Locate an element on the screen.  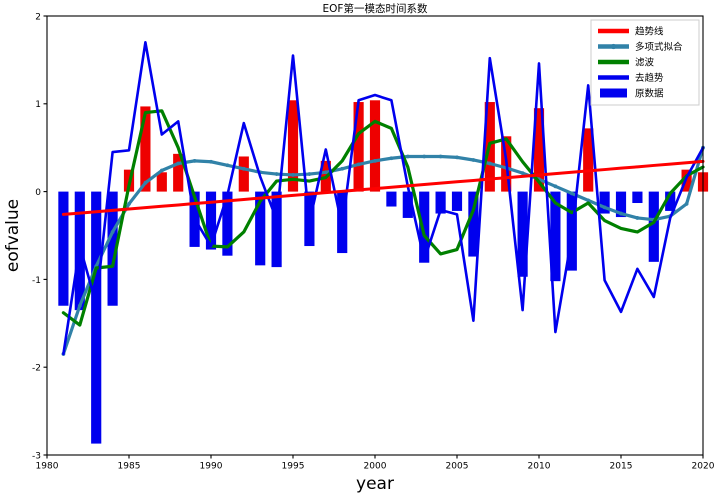
xtick-label-1995: 1995 is located at coordinates (293, 467).